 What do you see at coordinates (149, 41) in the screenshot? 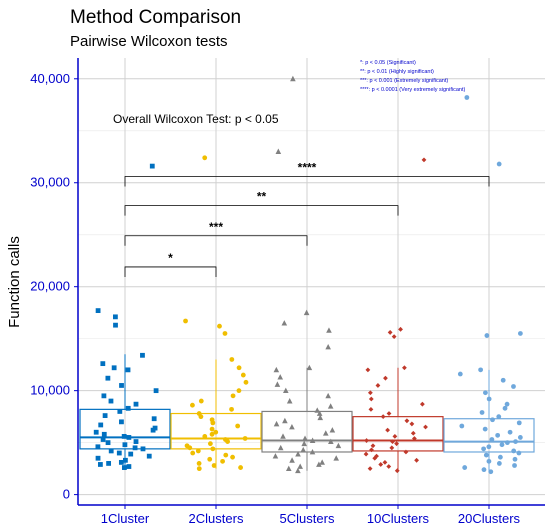
I see `chart-subtitle: Pairwise Wilcoxon tests` at bounding box center [149, 41].